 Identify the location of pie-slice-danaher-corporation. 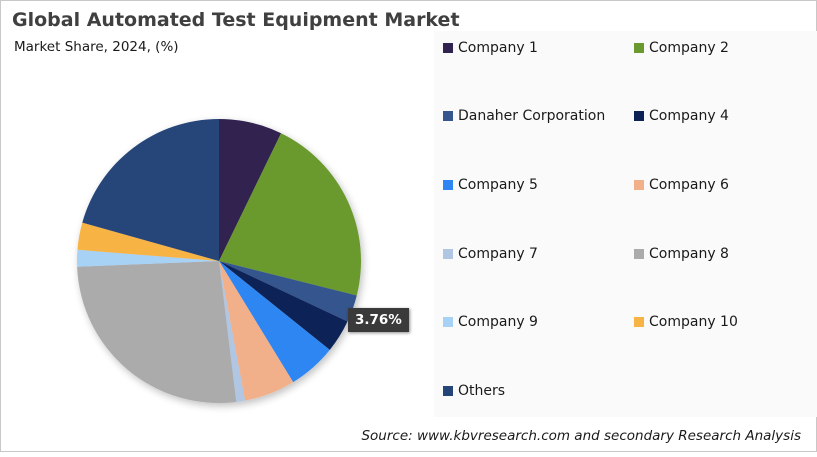
(288, 291).